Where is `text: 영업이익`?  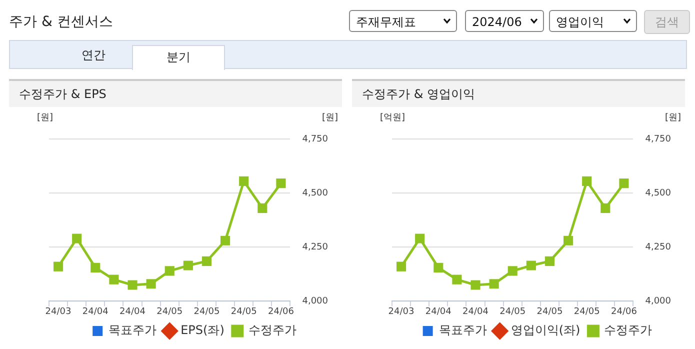
text: 영업이익 is located at coordinates (580, 22).